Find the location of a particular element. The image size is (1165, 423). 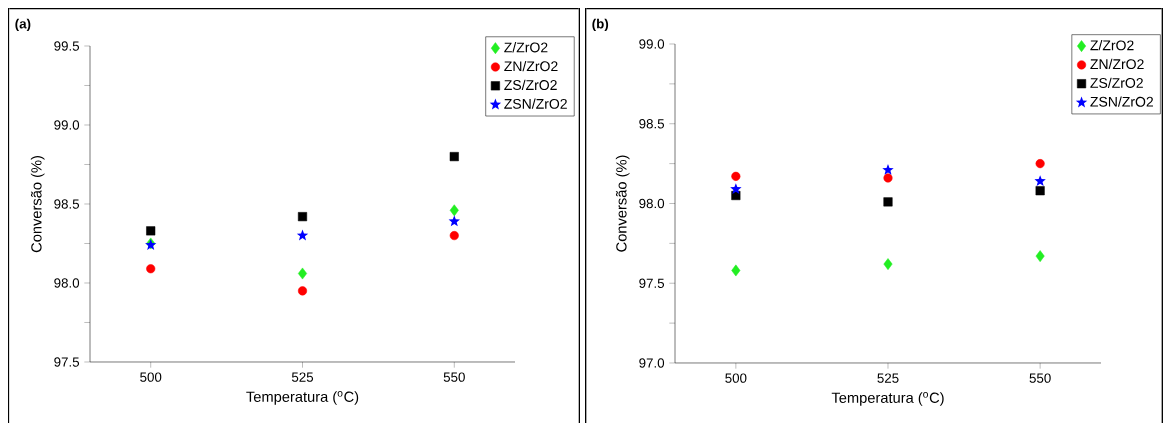

y-tick-label: 99.5 is located at coordinates (67, 46).